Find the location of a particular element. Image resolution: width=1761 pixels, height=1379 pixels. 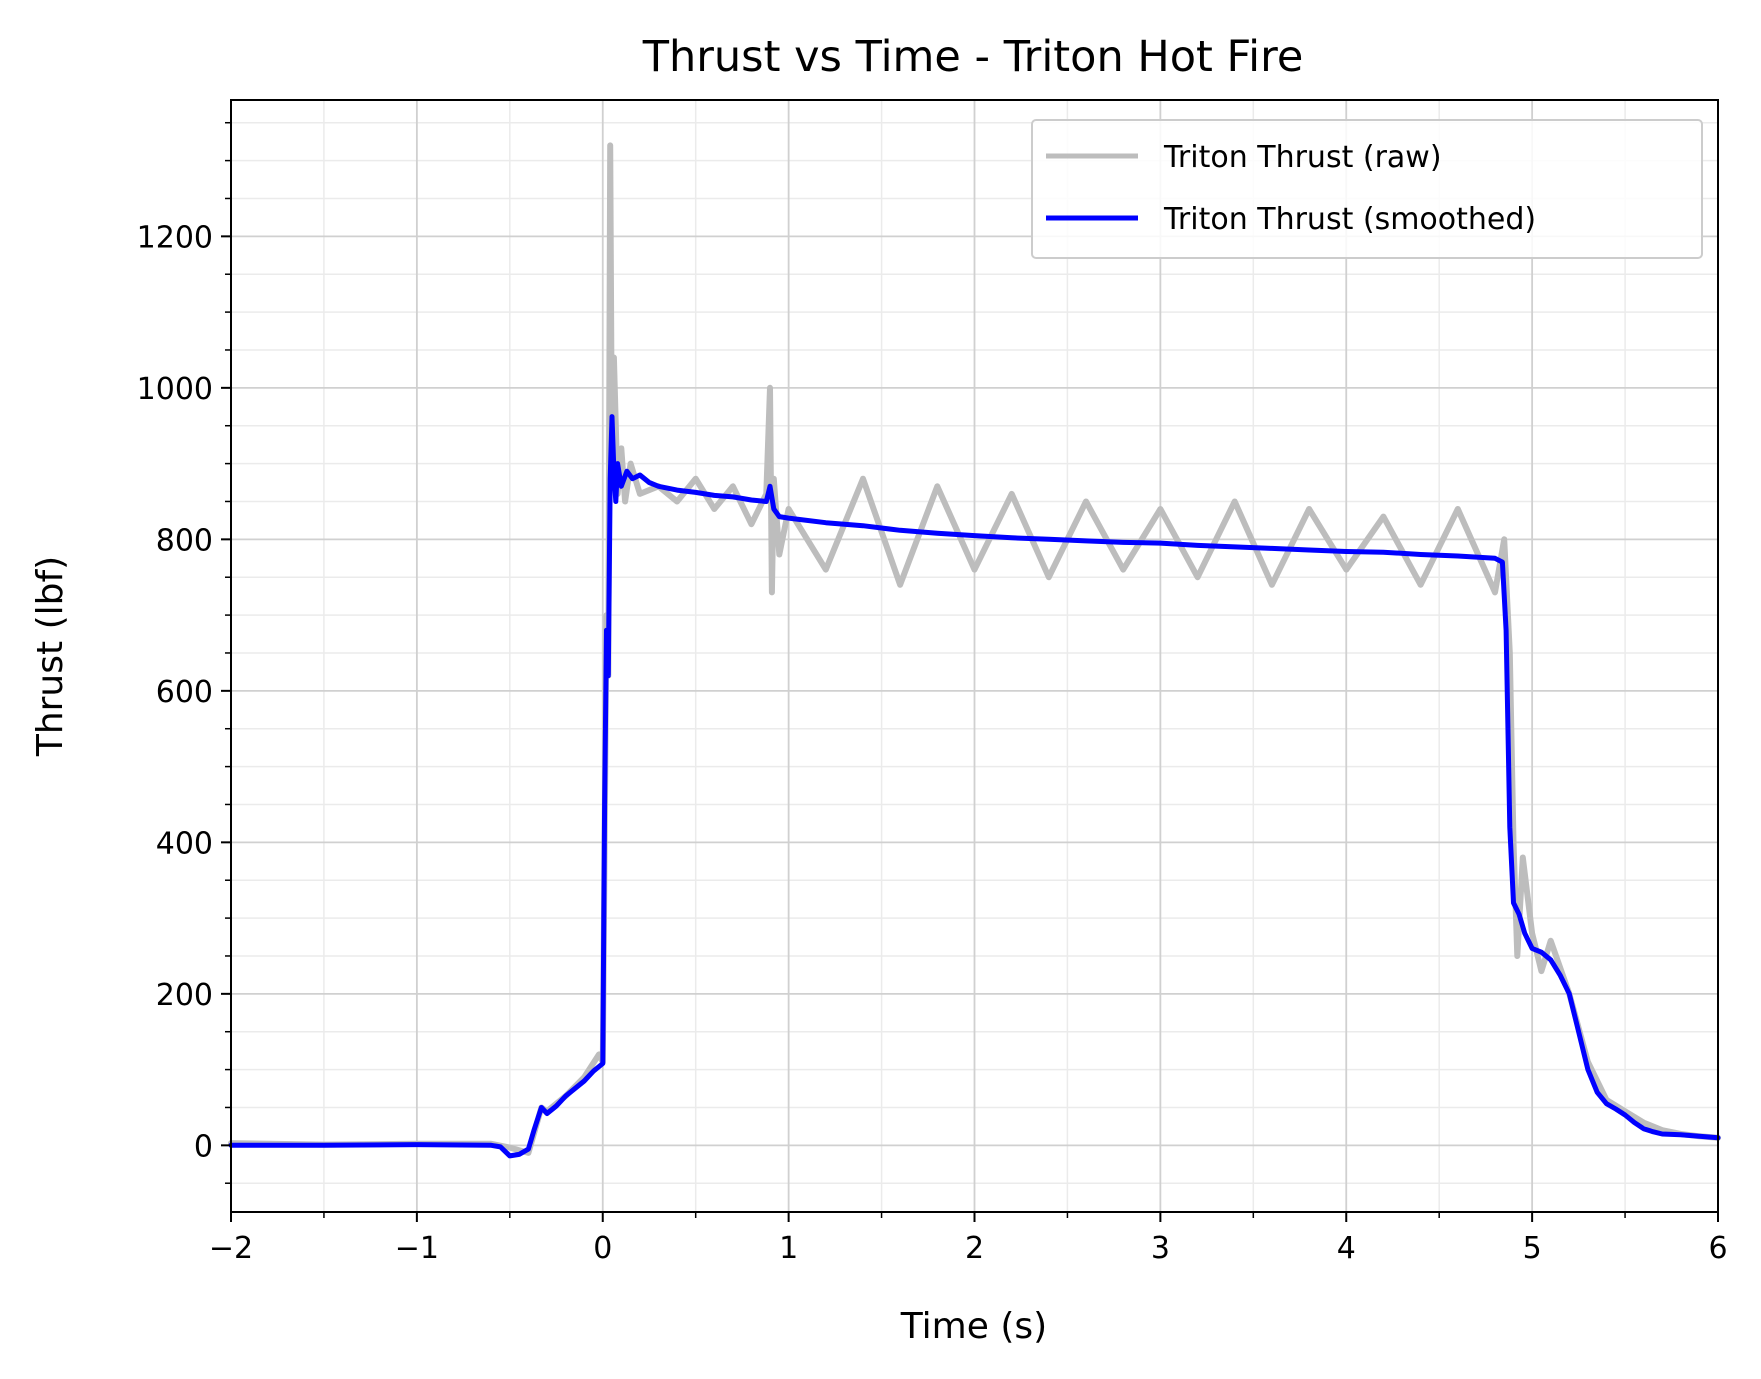

x-tick-label: 5 is located at coordinates (1532, 1248).